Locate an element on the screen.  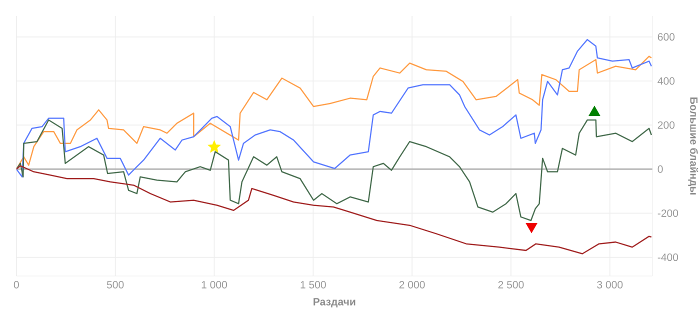
x-tick-label: 3 000 is located at coordinates (610, 284).